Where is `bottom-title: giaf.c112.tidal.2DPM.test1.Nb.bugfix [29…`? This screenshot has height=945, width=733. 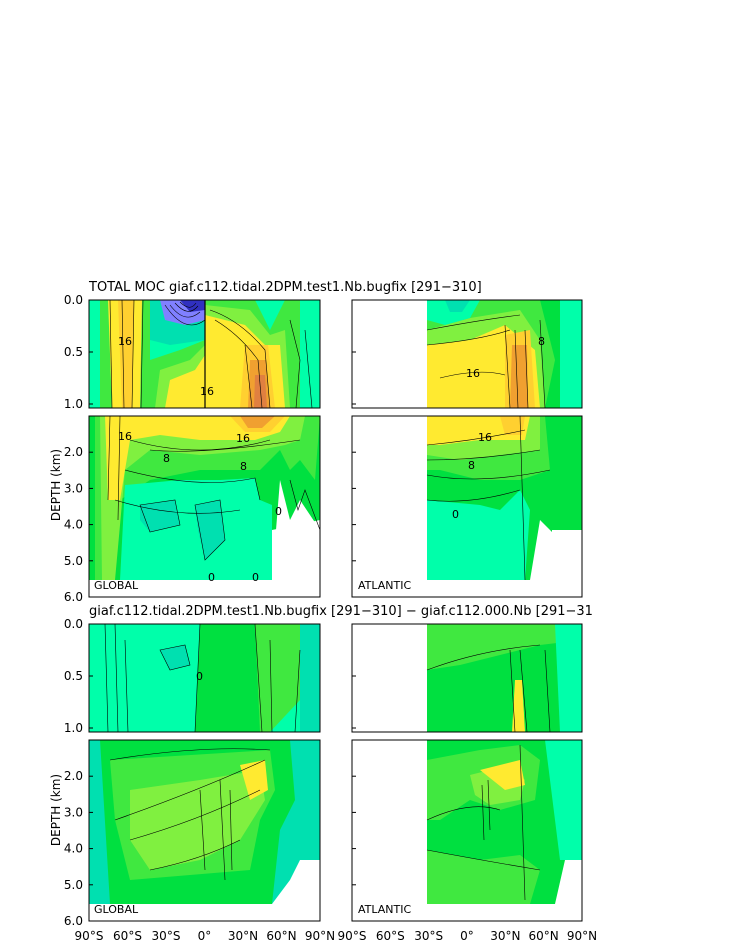 bottom-title: giaf.c112.tidal.2DPM.test1.Nb.bugfix [29… is located at coordinates (341, 611).